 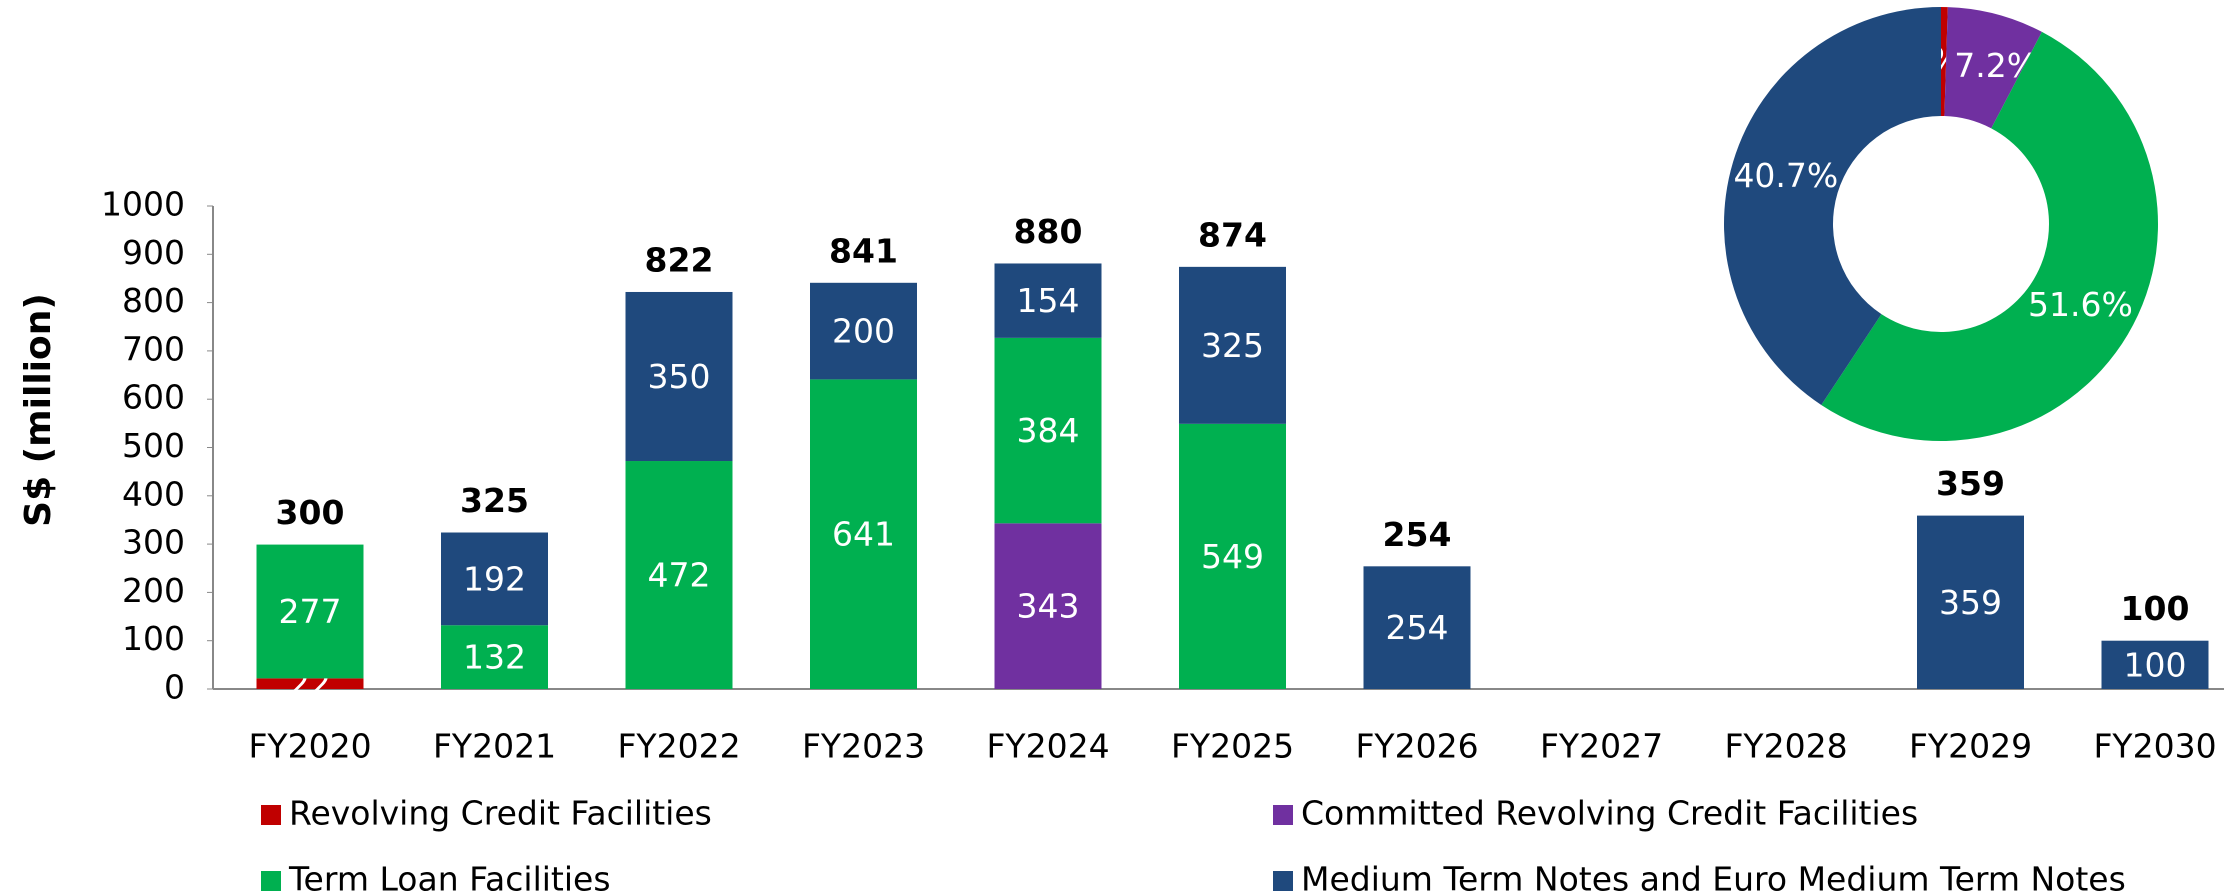 I want to click on bar-value-label: 100, so click(x=2155, y=664).